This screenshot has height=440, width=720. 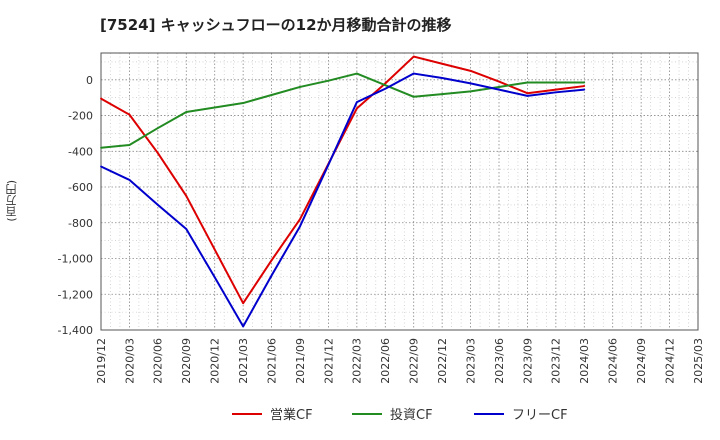 What do you see at coordinates (101, 361) in the screenshot?
I see `x-tick-label: 2019/12` at bounding box center [101, 361].